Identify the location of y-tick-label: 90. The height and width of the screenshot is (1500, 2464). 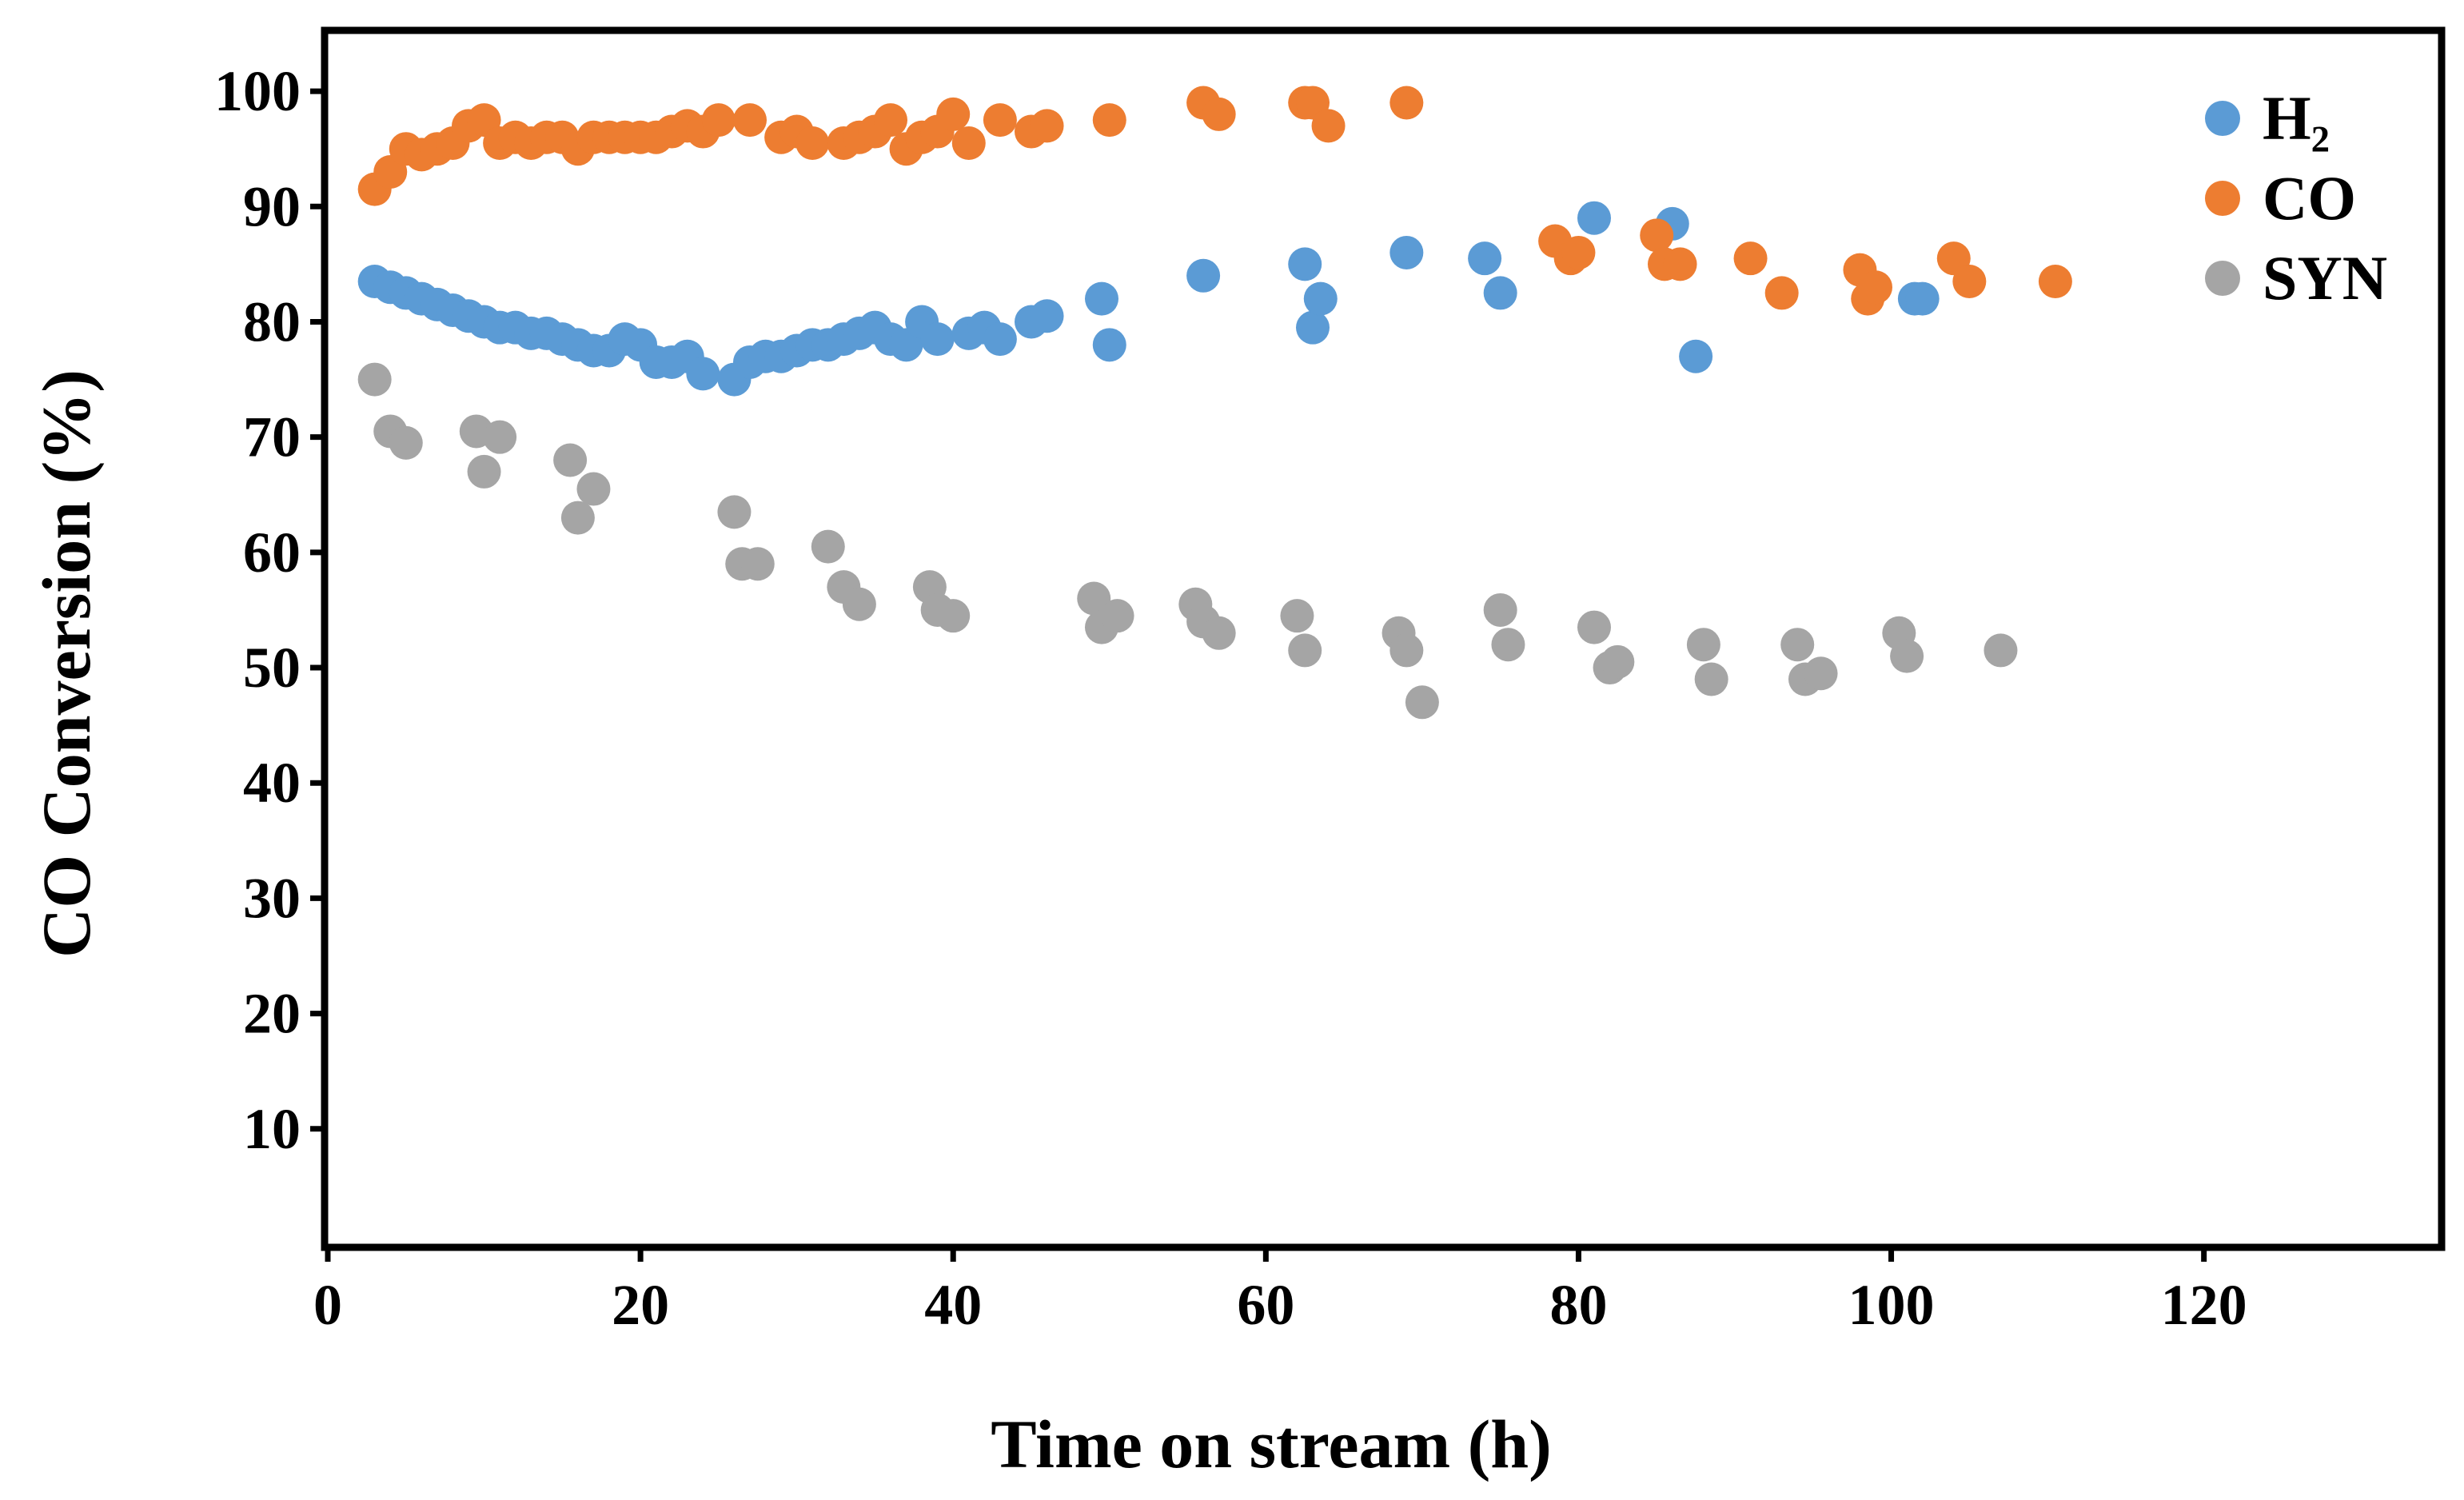
(272, 206).